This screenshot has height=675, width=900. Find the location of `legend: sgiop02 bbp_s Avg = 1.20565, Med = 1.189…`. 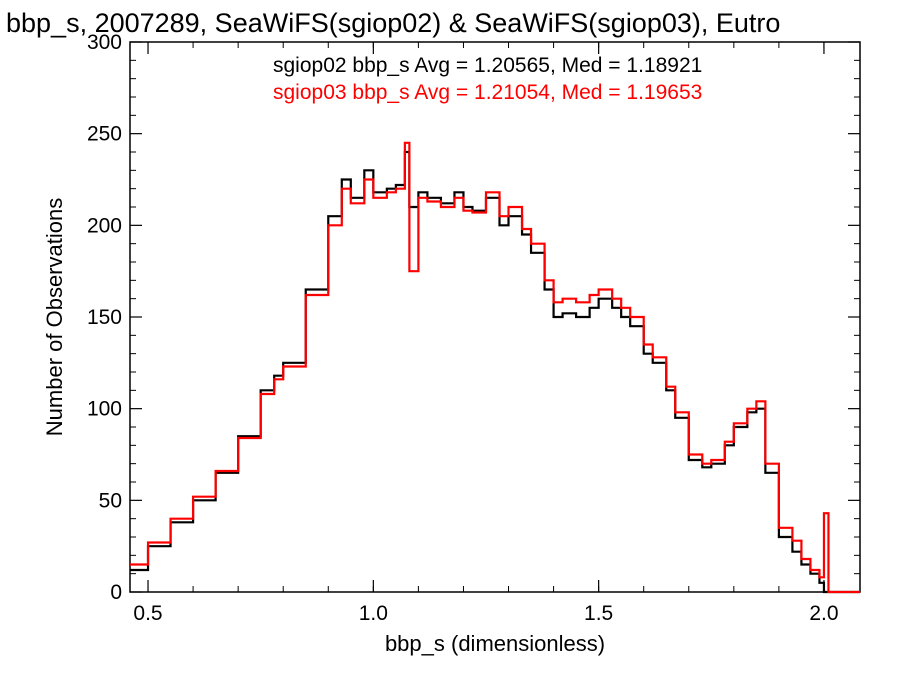

legend: sgiop02 bbp_s Avg = 1.20565, Med = 1.189… is located at coordinates (487, 79).